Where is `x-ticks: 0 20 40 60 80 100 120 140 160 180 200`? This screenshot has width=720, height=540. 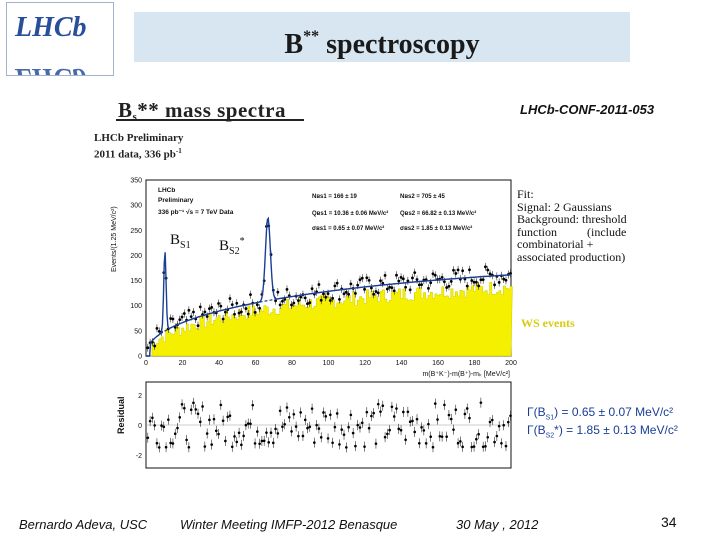 x-ticks: 0 20 40 60 80 100 120 140 160 180 200 is located at coordinates (330, 363).